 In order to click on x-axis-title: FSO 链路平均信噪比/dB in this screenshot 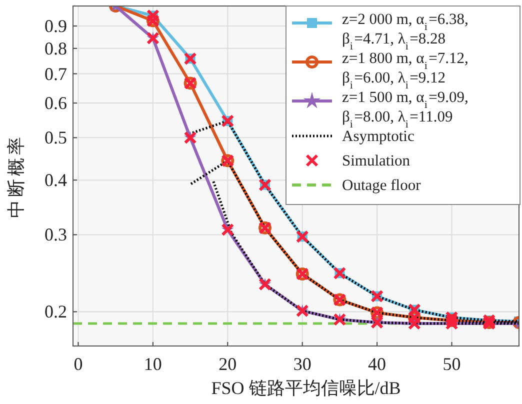, I will do `click(306, 388)`.